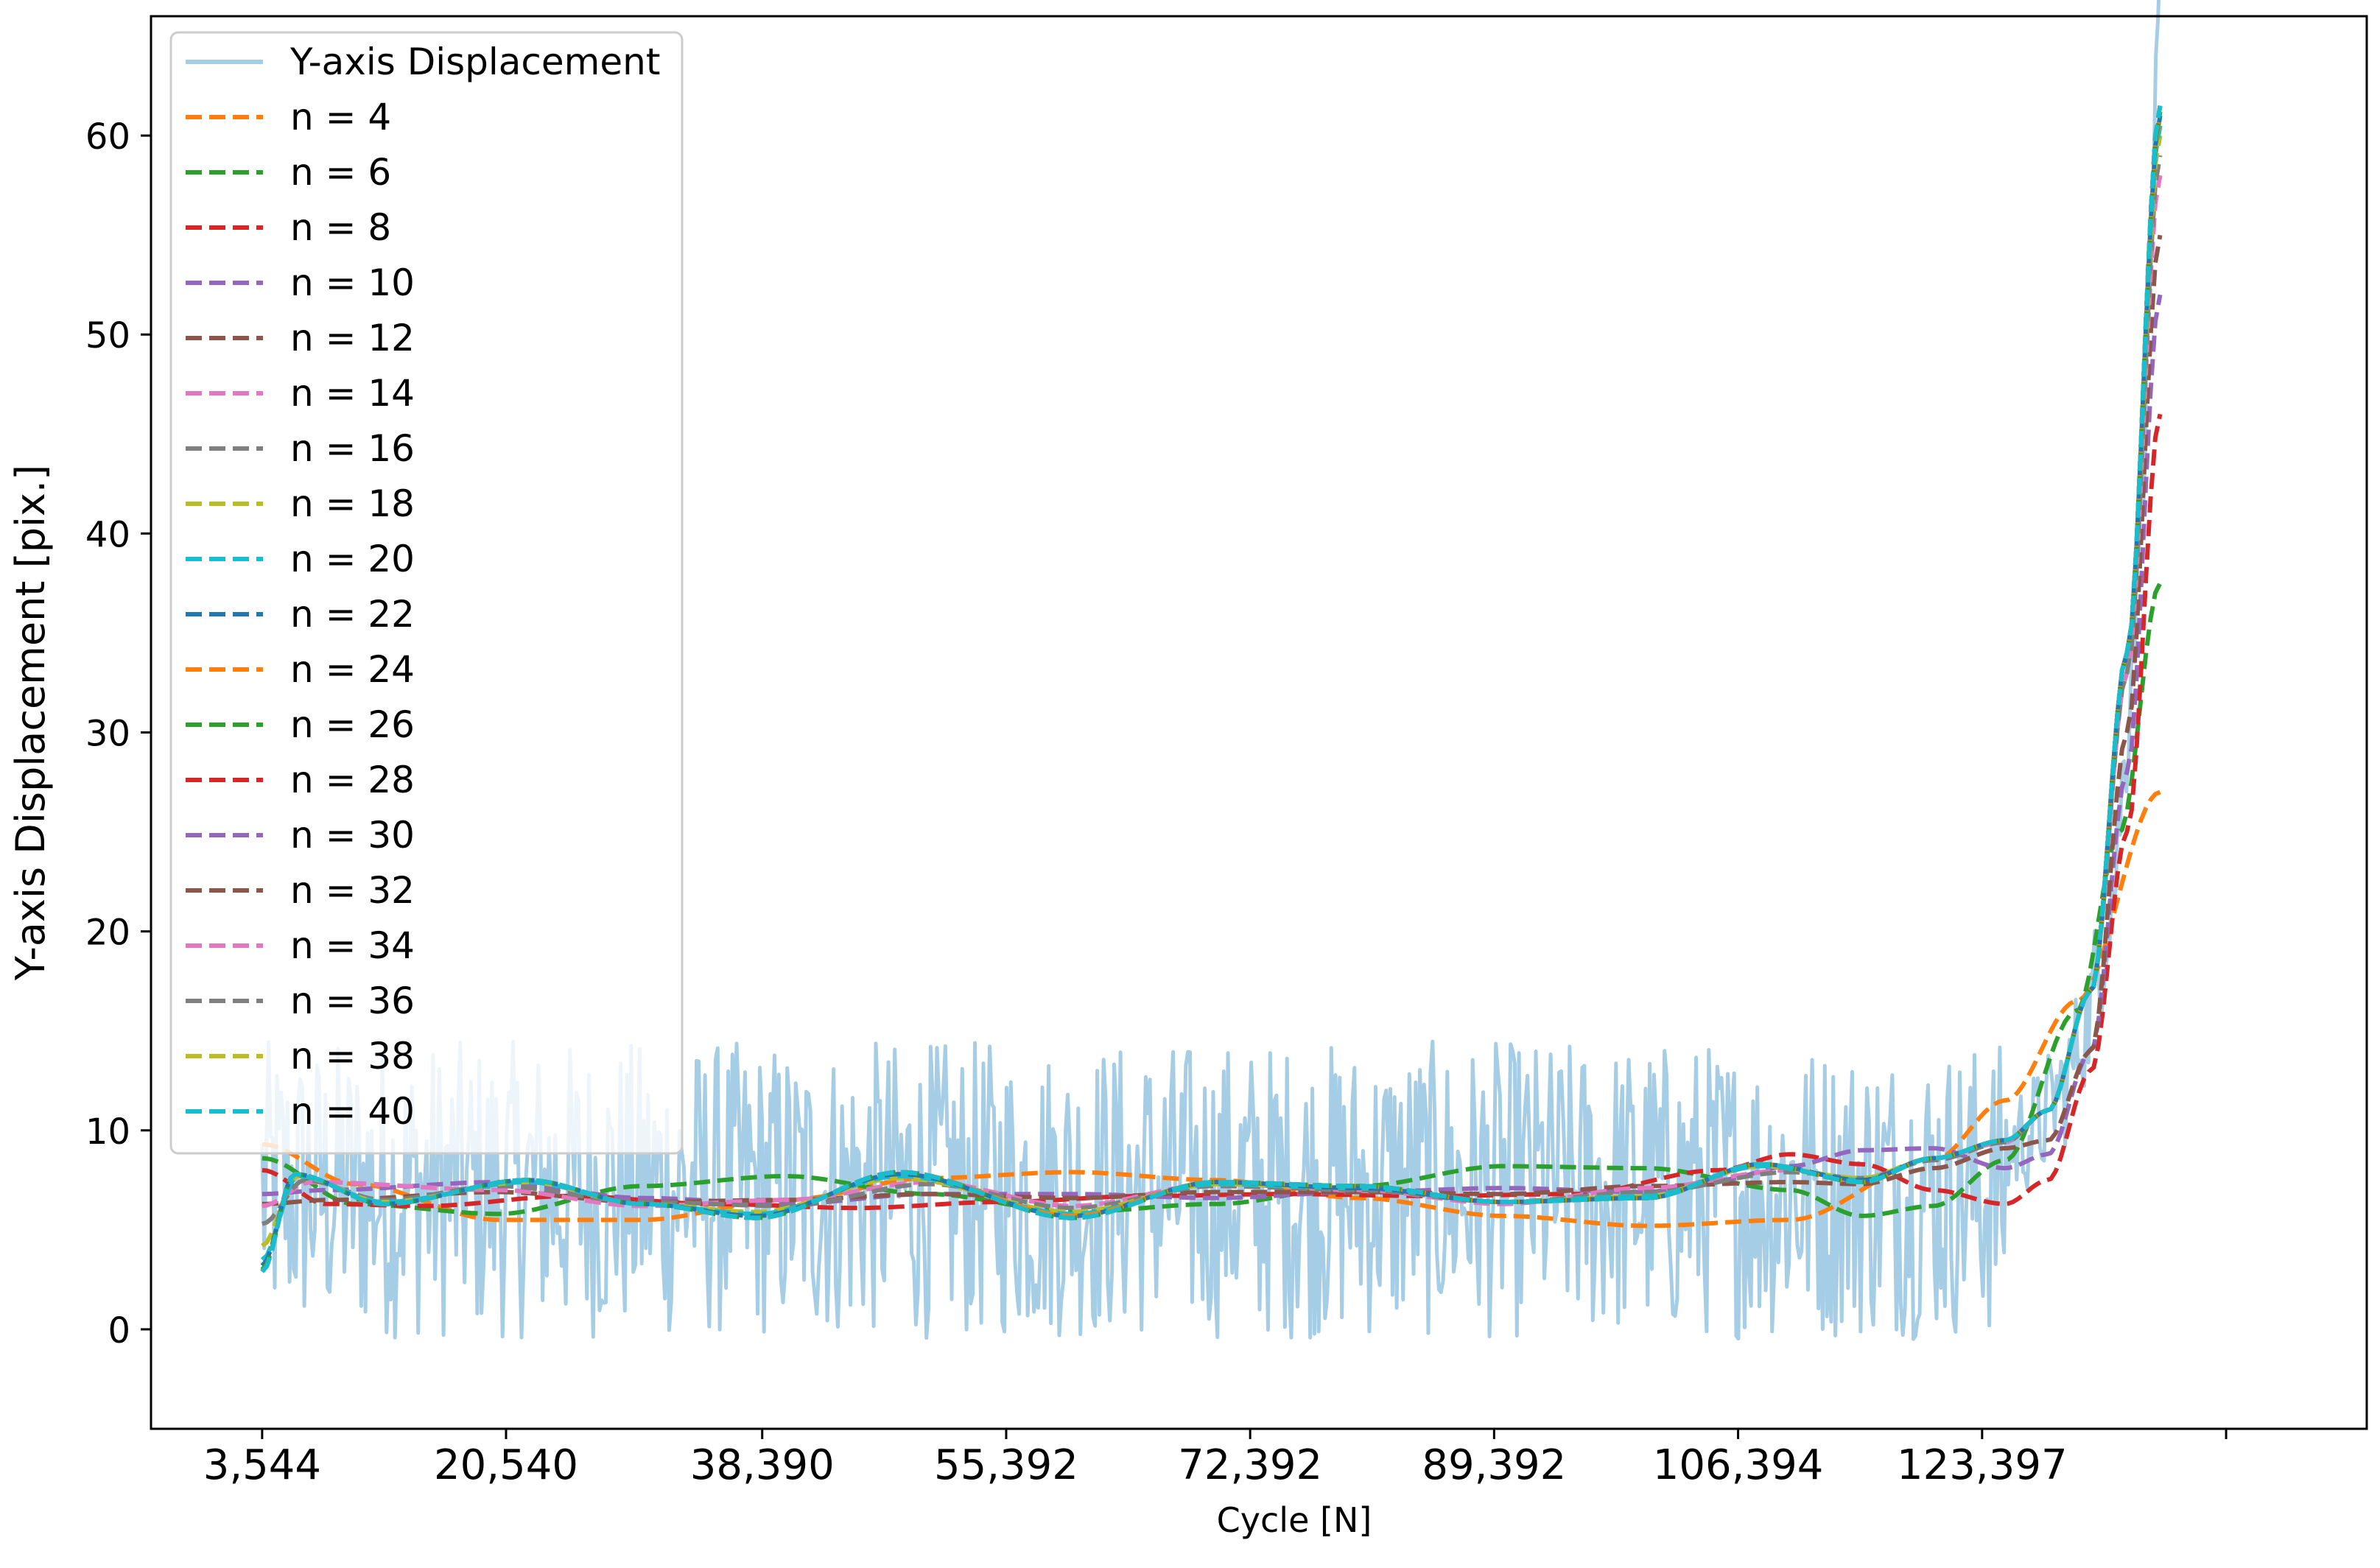 This screenshot has width=2380, height=1568. What do you see at coordinates (352, 393) in the screenshot?
I see `legend-label: n = 14` at bounding box center [352, 393].